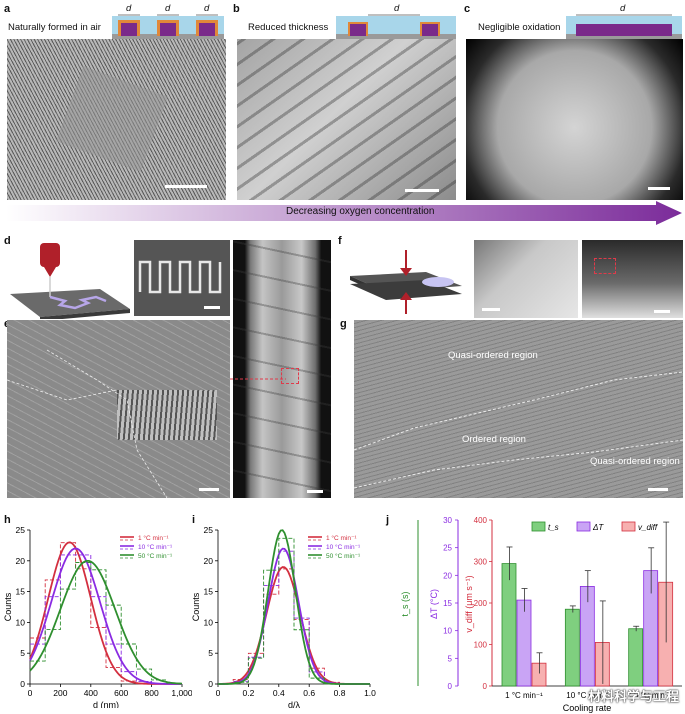 This screenshot has width=685, height=714. What do you see at coordinates (155, 547) in the screenshot?
I see `legend-label: 10 °C min⁻¹` at bounding box center [155, 547].